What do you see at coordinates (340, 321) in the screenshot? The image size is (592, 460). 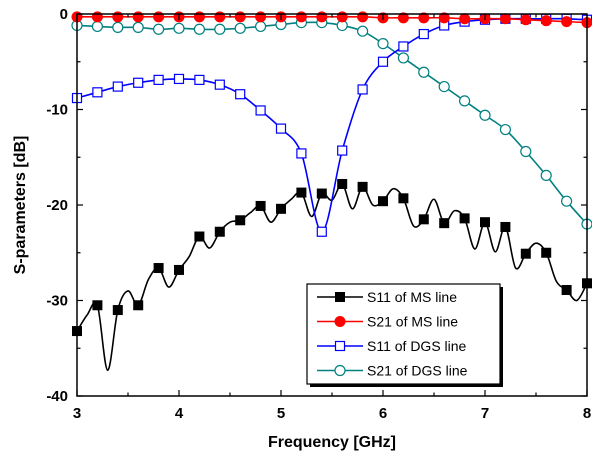 I see `legend-marker-s21-of-ms-line` at bounding box center [340, 321].